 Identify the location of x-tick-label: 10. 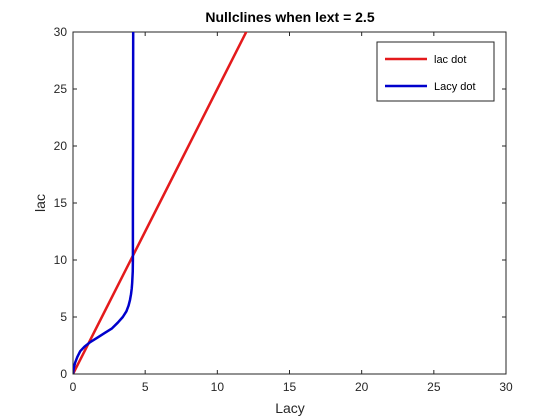
(218, 387).